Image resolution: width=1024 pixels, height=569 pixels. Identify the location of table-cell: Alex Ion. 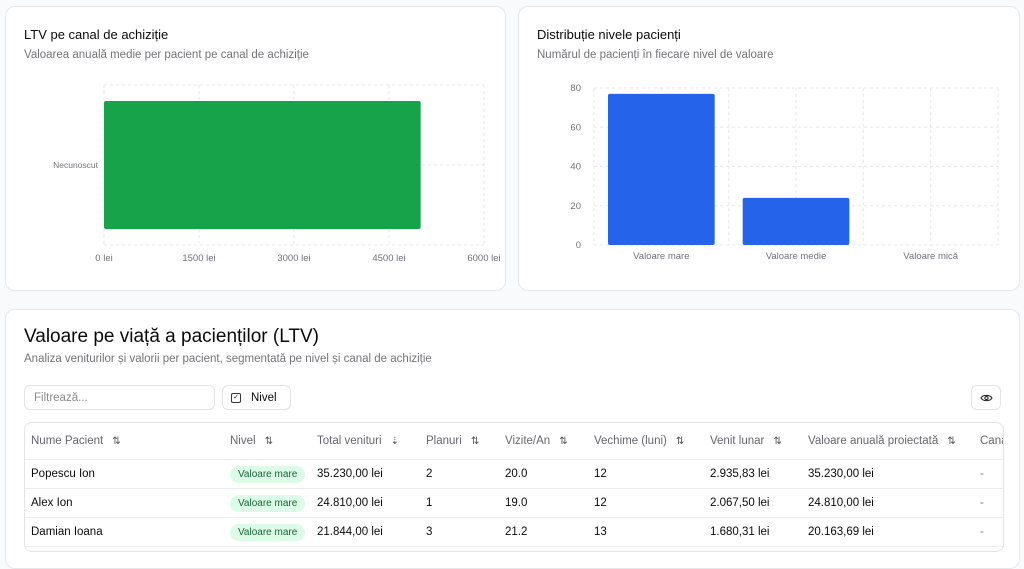
(52, 503).